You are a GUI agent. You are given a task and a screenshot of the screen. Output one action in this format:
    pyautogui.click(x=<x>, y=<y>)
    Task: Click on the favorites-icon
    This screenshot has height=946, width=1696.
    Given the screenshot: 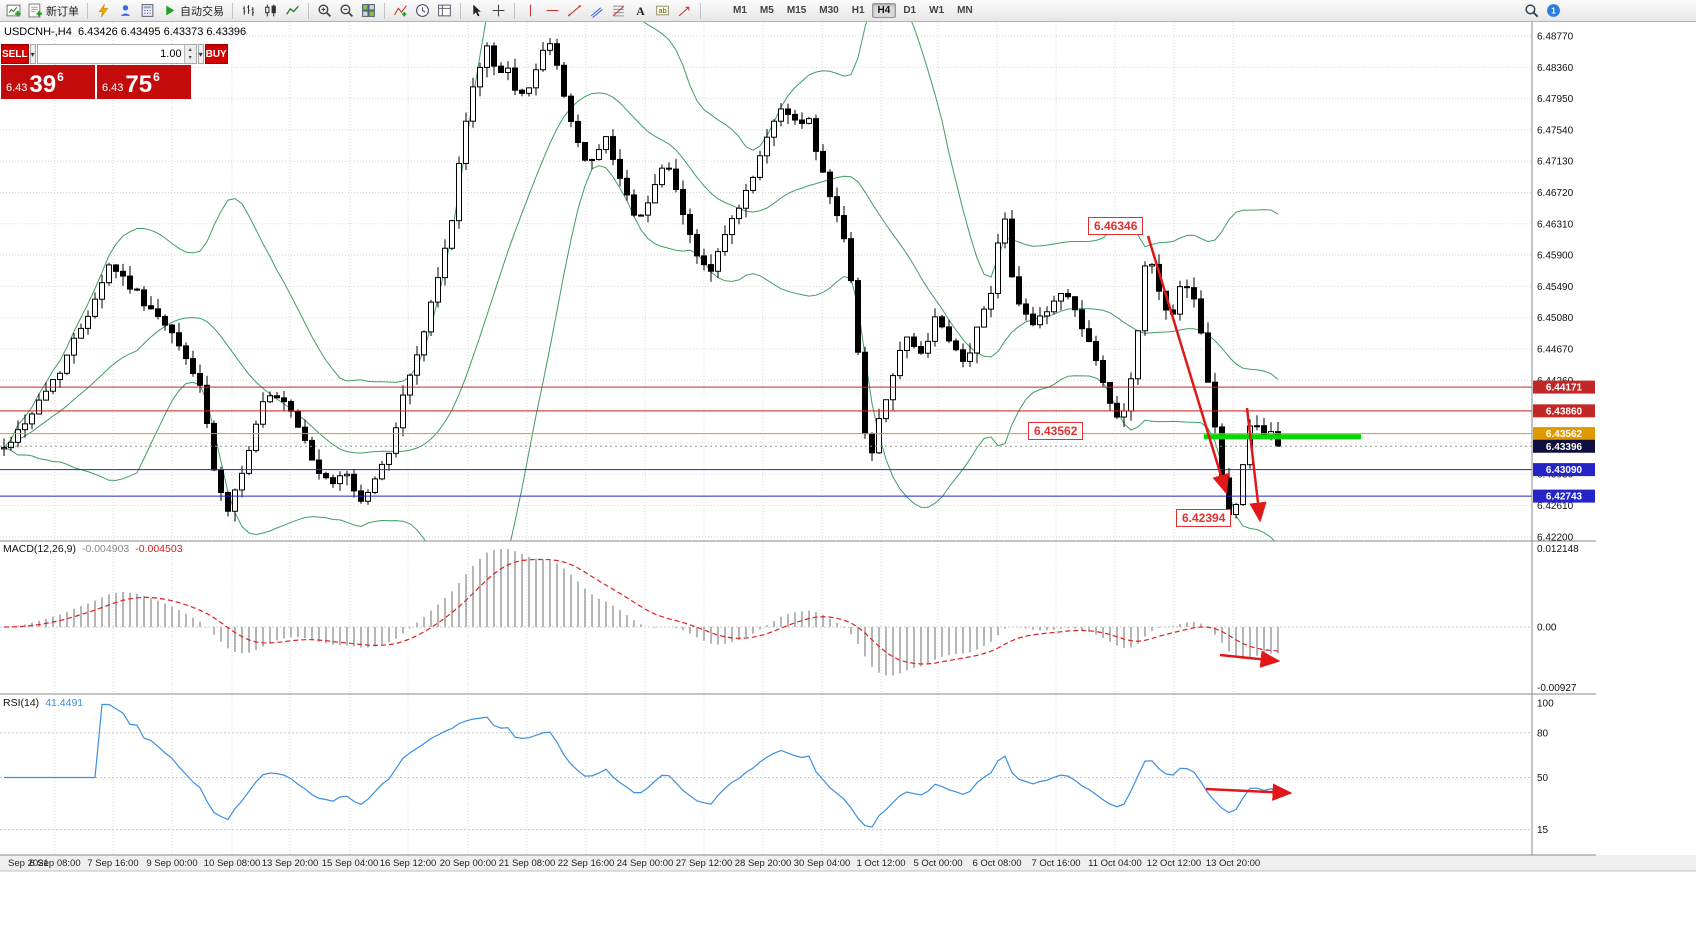 What is the action you would take?
    pyautogui.click(x=103, y=10)
    